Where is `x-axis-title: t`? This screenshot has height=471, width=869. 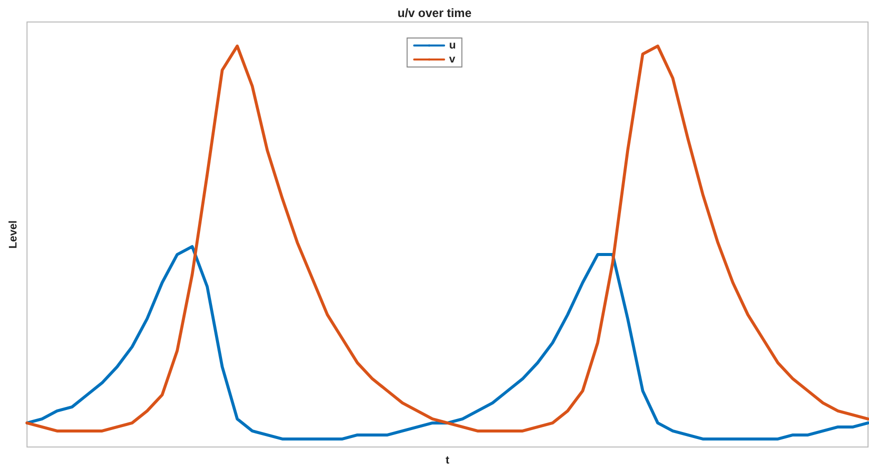 x-axis-title: t is located at coordinates (448, 460).